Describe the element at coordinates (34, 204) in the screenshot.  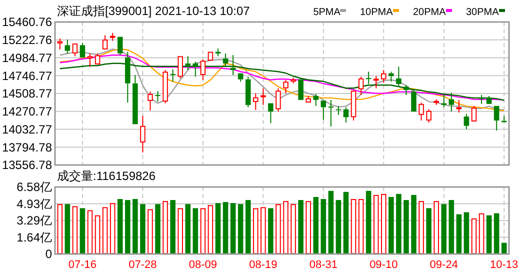
I see `y-tick-label: 4.93亿` at that location.